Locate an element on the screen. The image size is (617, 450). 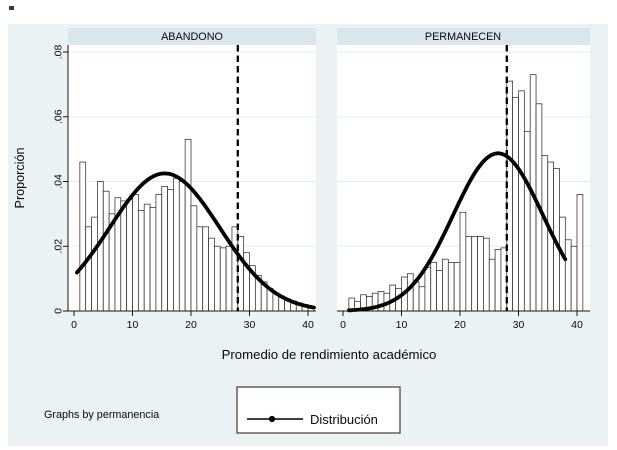
y-tick-label: .02 is located at coordinates (59, 246).